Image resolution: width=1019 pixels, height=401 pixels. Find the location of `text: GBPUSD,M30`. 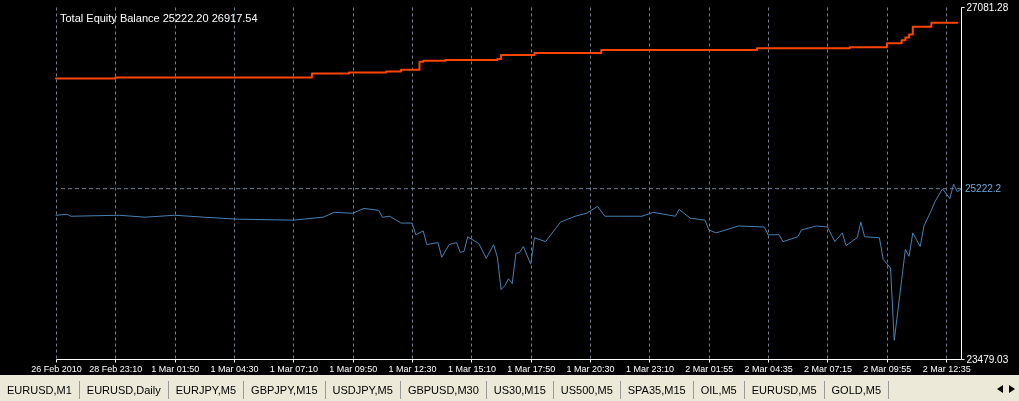

text: GBPUSD,M30 is located at coordinates (443, 390).